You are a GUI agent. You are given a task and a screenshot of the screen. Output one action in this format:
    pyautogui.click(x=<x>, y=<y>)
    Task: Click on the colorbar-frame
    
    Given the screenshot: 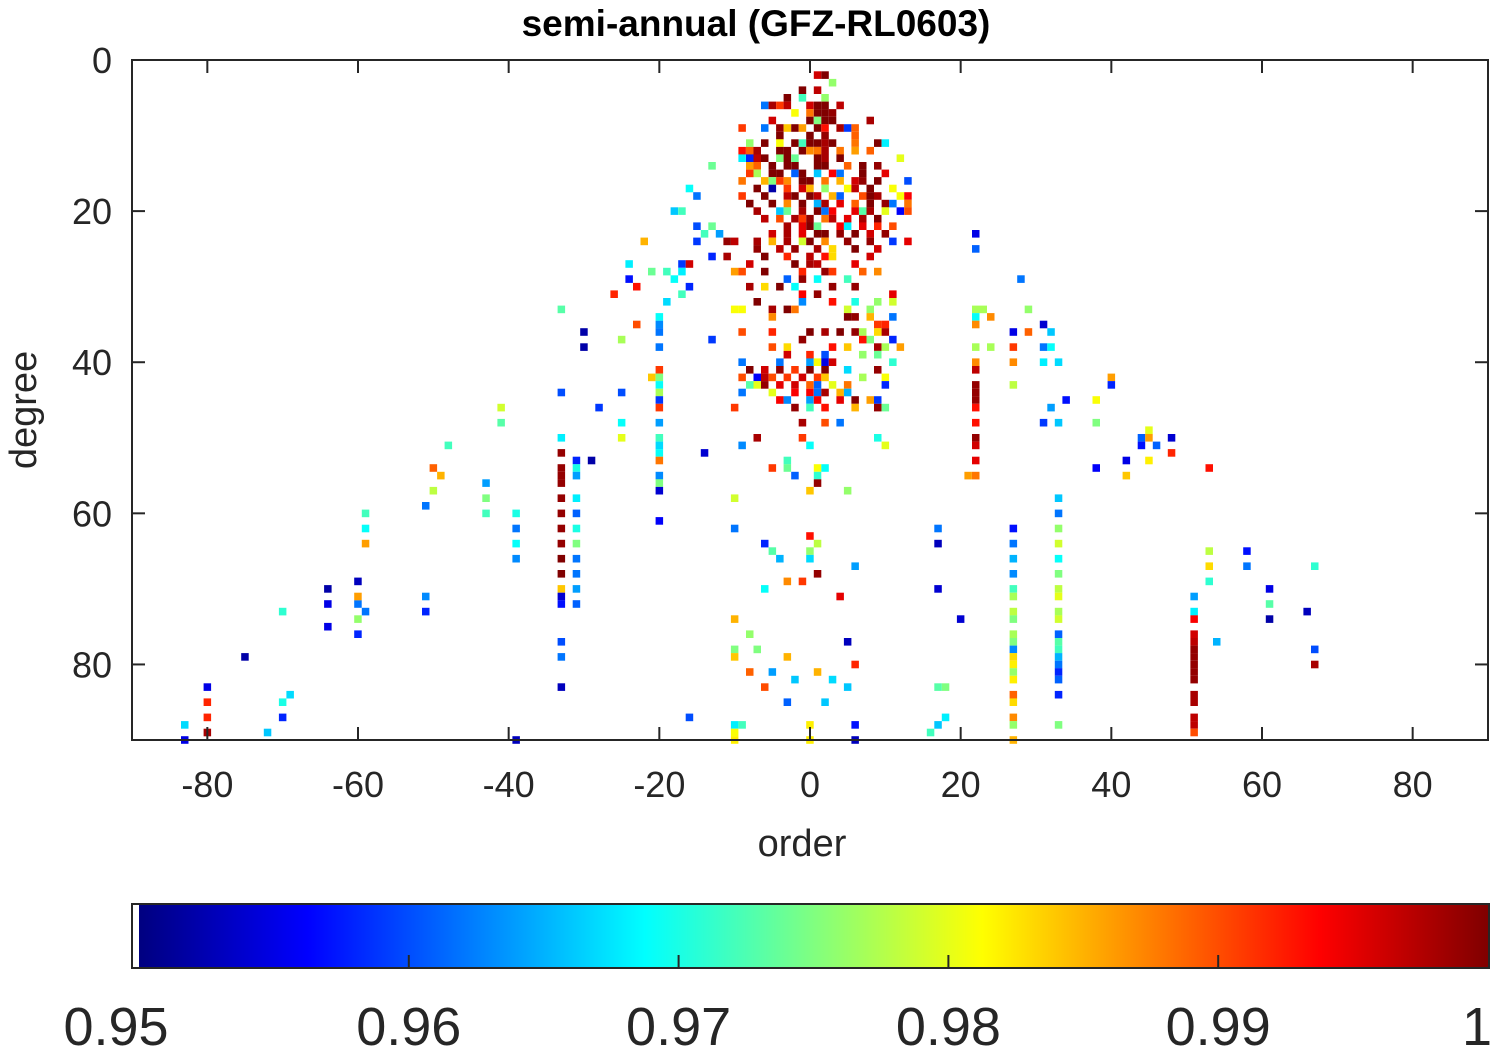 What is the action you would take?
    pyautogui.click(x=810, y=936)
    